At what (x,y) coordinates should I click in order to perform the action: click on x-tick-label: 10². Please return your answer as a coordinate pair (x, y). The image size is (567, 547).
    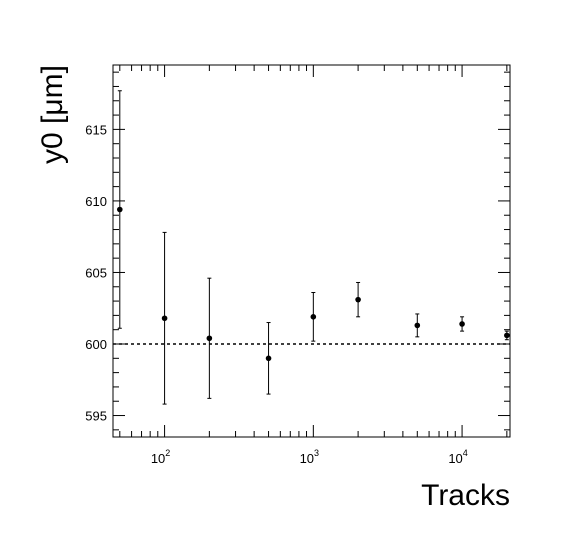
    Looking at the image, I should click on (160, 457).